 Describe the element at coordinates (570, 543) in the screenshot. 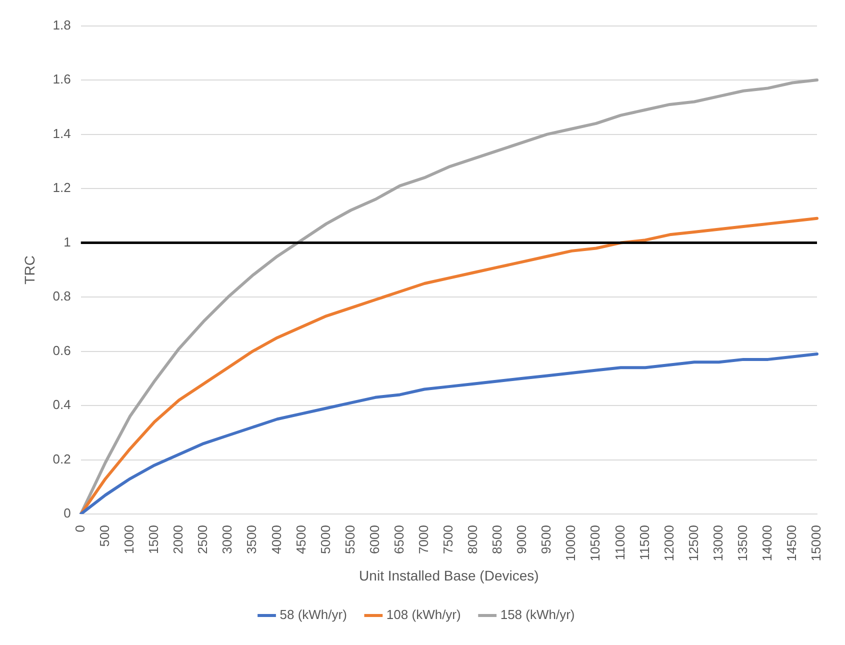

I see `x-tick-label: 10000` at that location.